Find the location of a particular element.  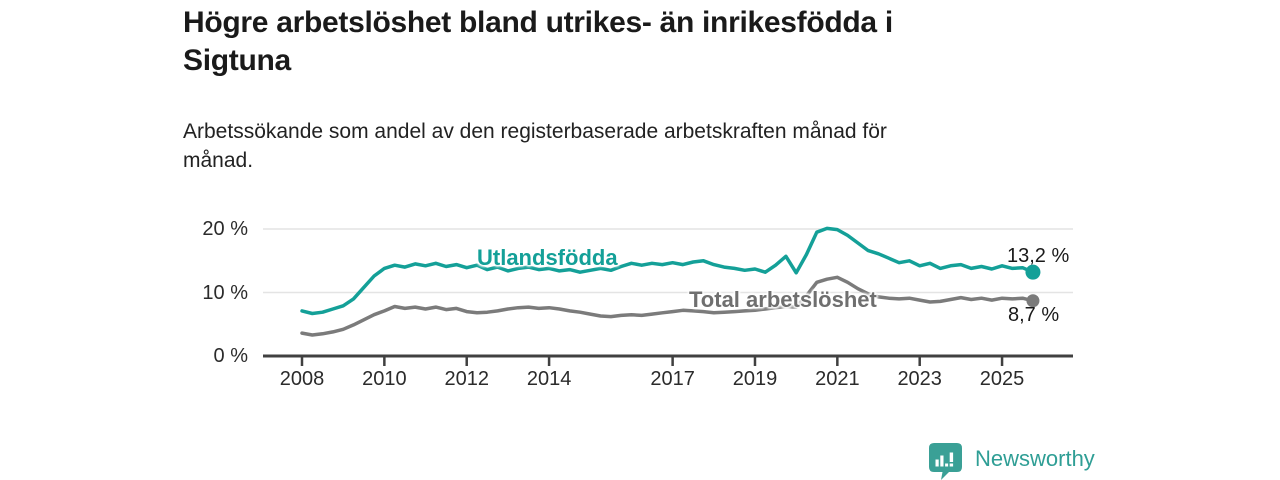

series-label-utlandsfodda: Utlandsfödda is located at coordinates (547, 257).